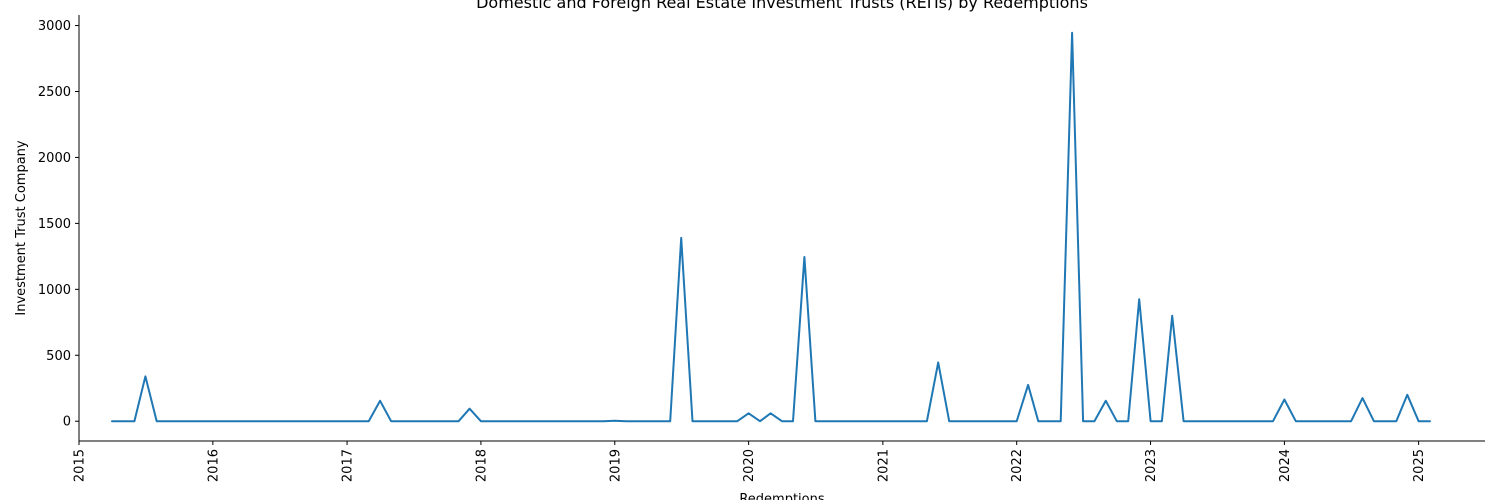 The width and height of the screenshot is (1500, 500). What do you see at coordinates (54, 224) in the screenshot?
I see `y-tick-label: 1500` at bounding box center [54, 224].